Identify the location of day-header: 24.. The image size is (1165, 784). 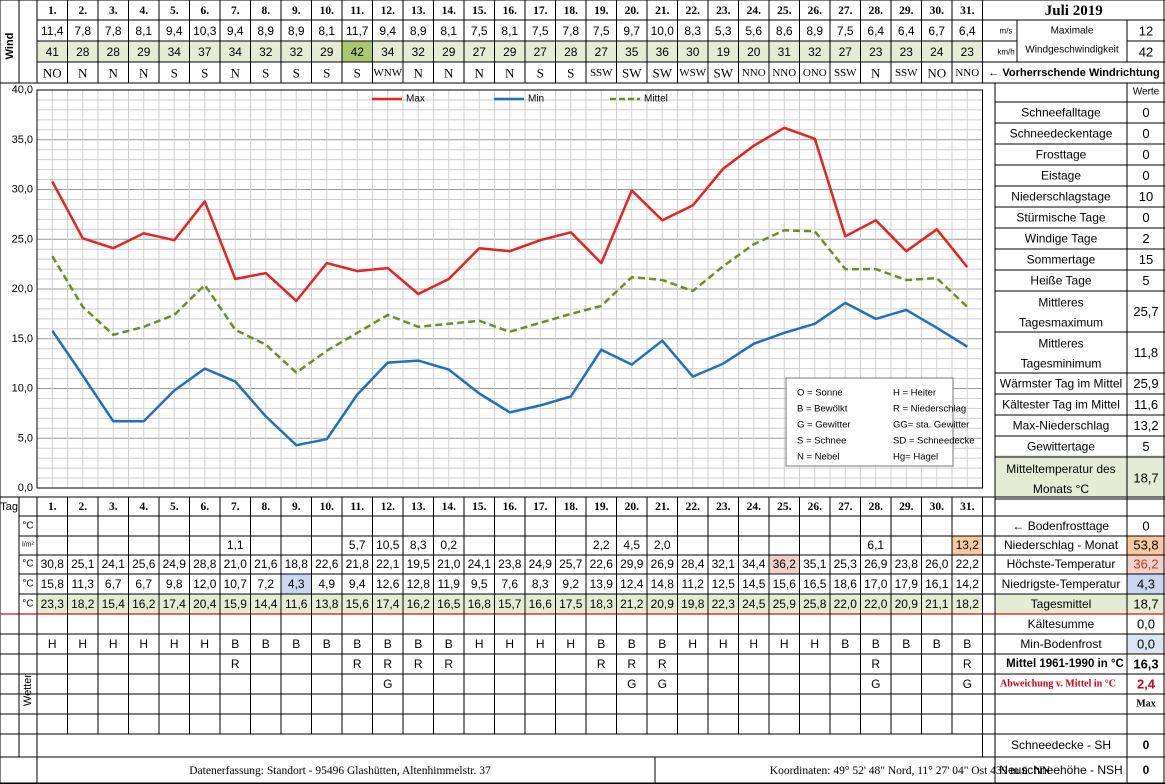
(754, 507).